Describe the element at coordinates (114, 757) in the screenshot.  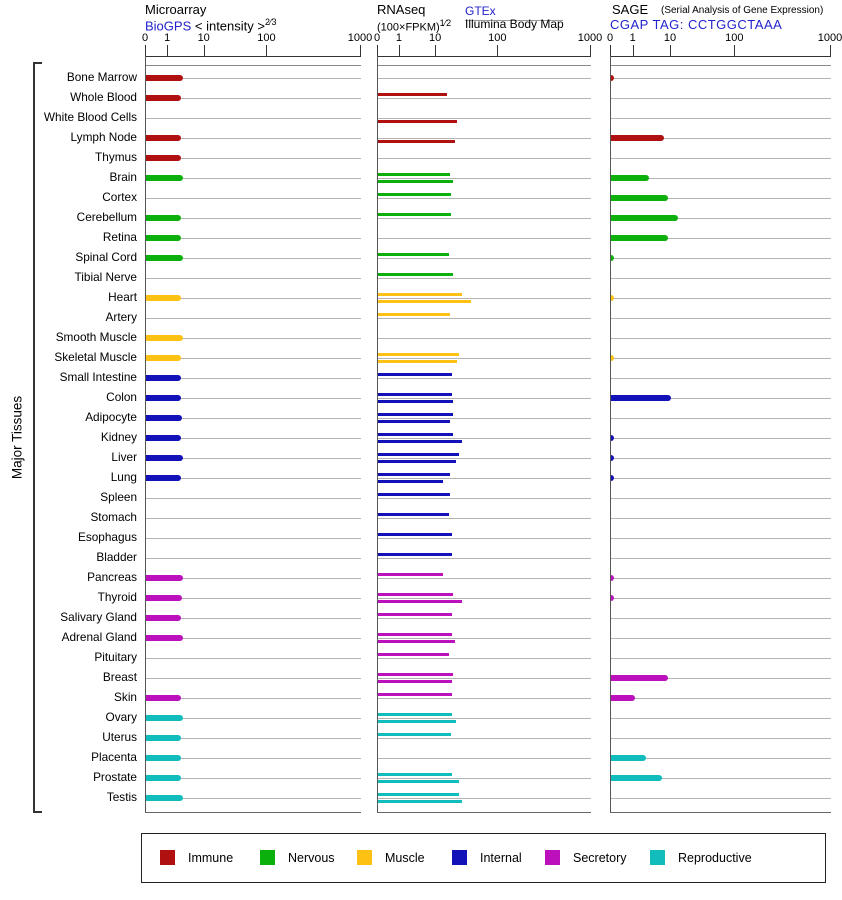
I see `tissue-label: Placenta` at that location.